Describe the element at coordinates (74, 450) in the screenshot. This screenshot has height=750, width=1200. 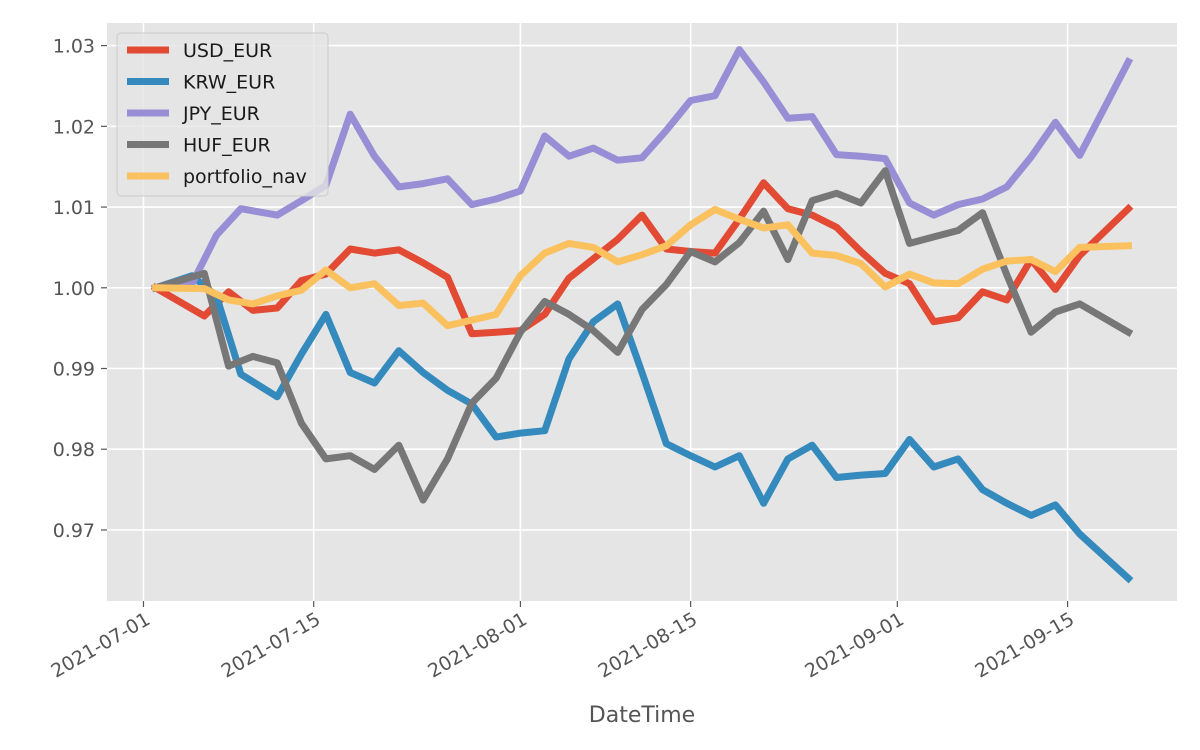
I see `y-tick-label: 0.98` at that location.